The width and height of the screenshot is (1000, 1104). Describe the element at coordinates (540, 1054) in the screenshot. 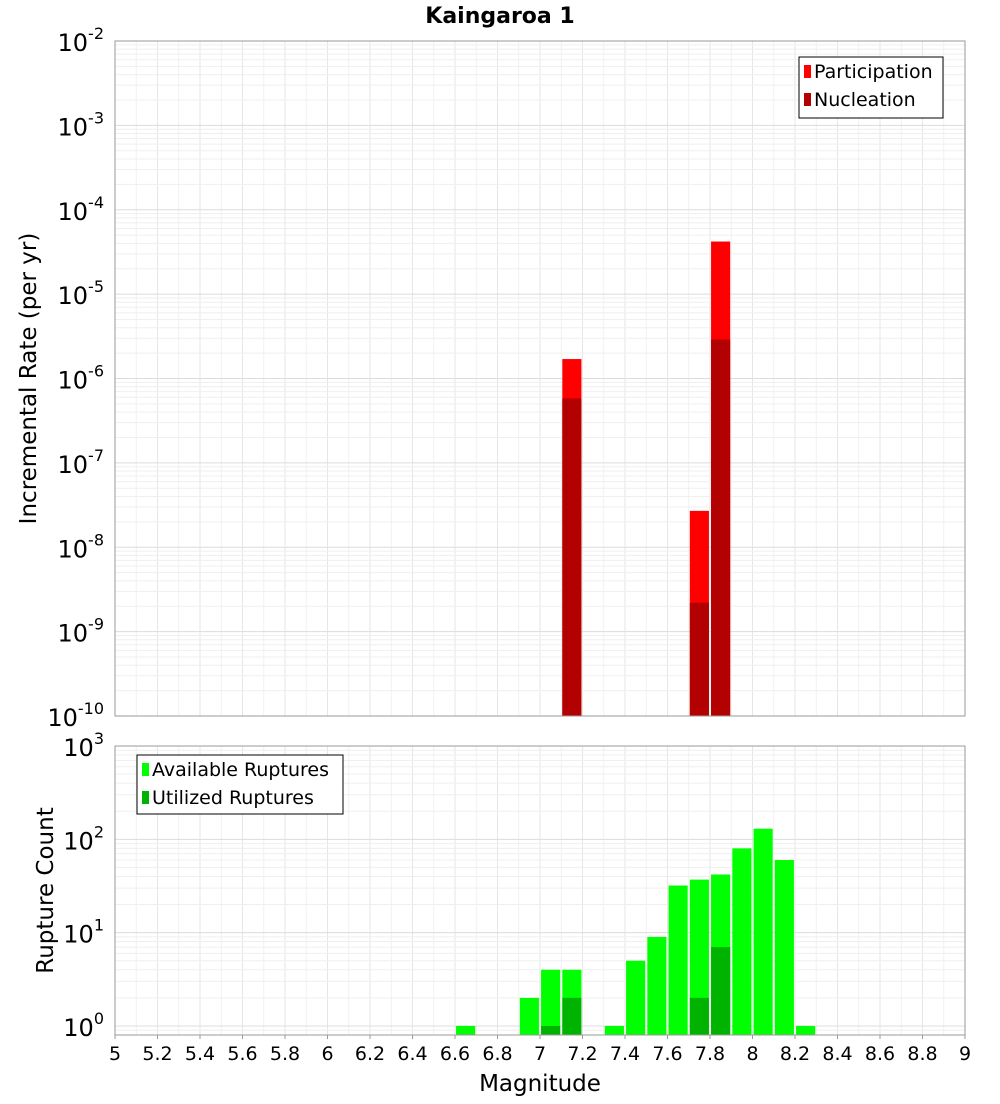

I see `x-tick-label: 7` at that location.